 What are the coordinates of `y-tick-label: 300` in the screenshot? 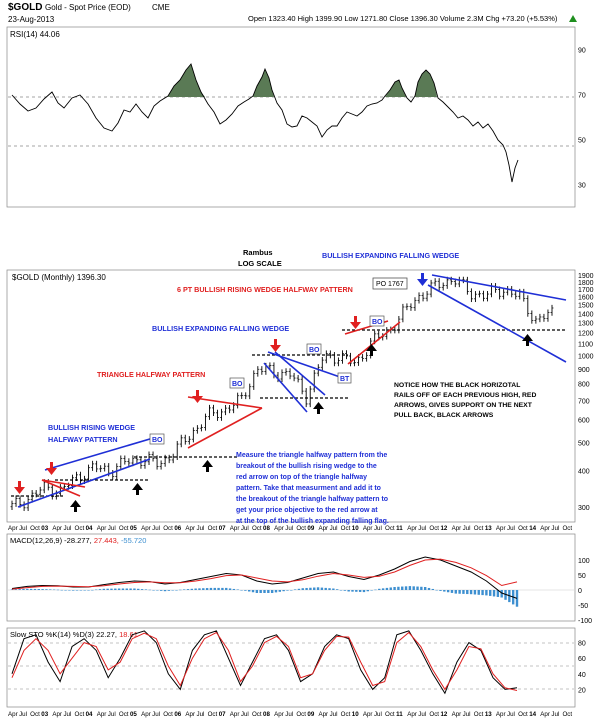 It's located at (584, 508).